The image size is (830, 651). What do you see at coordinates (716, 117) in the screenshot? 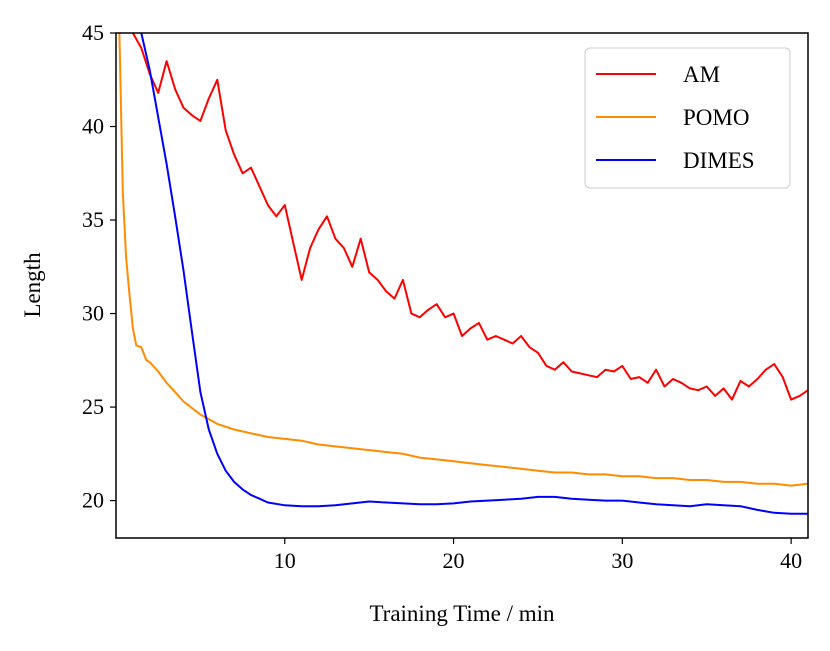
I see `legend-label-pomo: POMO` at bounding box center [716, 117].